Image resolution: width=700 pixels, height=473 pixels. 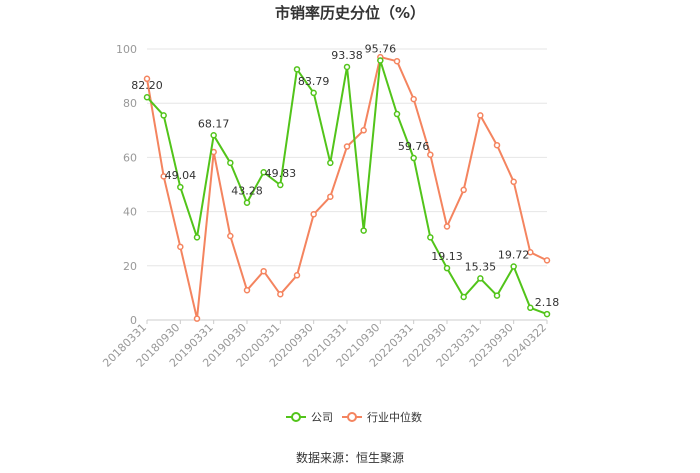 I want to click on data-label: 2.18, so click(x=547, y=302).